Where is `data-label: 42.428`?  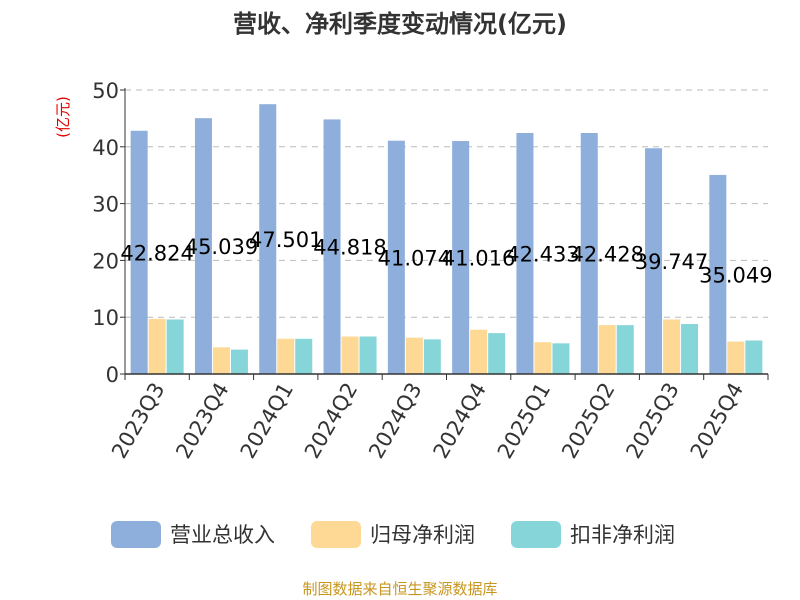 data-label: 42.428 is located at coordinates (607, 255).